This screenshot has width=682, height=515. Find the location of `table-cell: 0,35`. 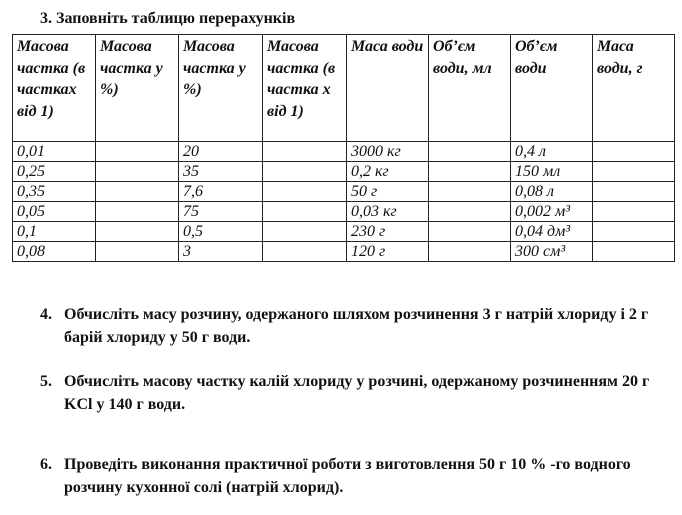

table-cell: 0,35 is located at coordinates (54, 191).